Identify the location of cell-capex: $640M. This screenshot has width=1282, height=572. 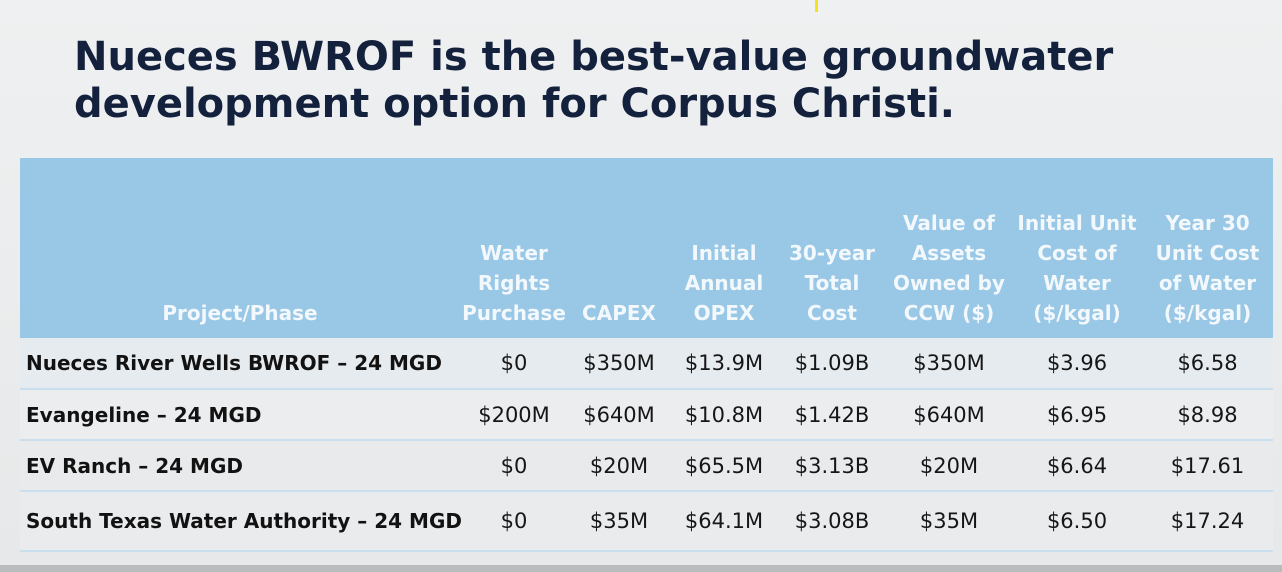
(619, 415).